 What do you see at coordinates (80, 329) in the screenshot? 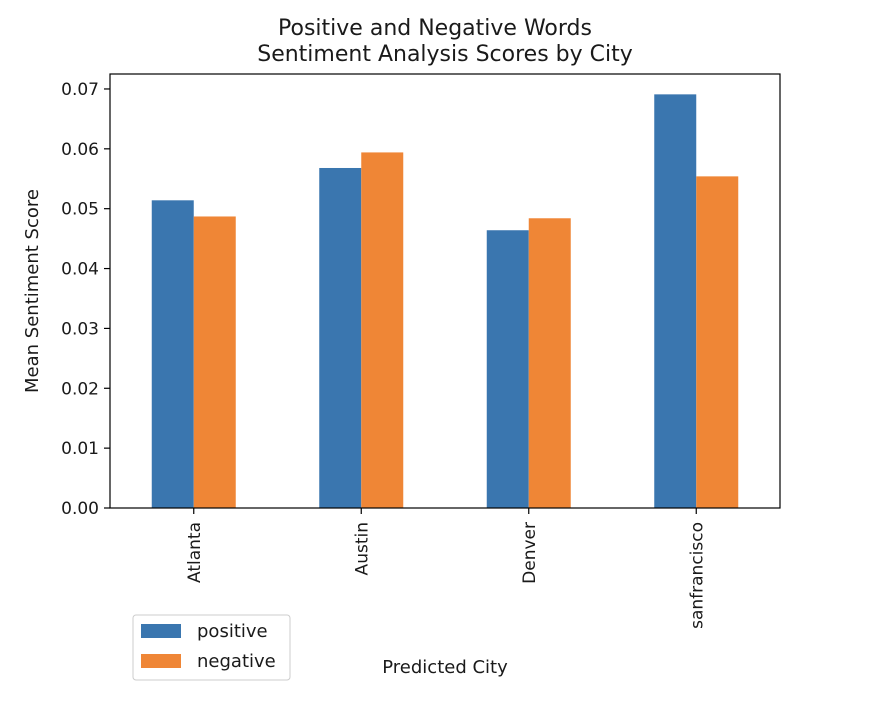
I see `y-tick-label: 0.03` at bounding box center [80, 329].